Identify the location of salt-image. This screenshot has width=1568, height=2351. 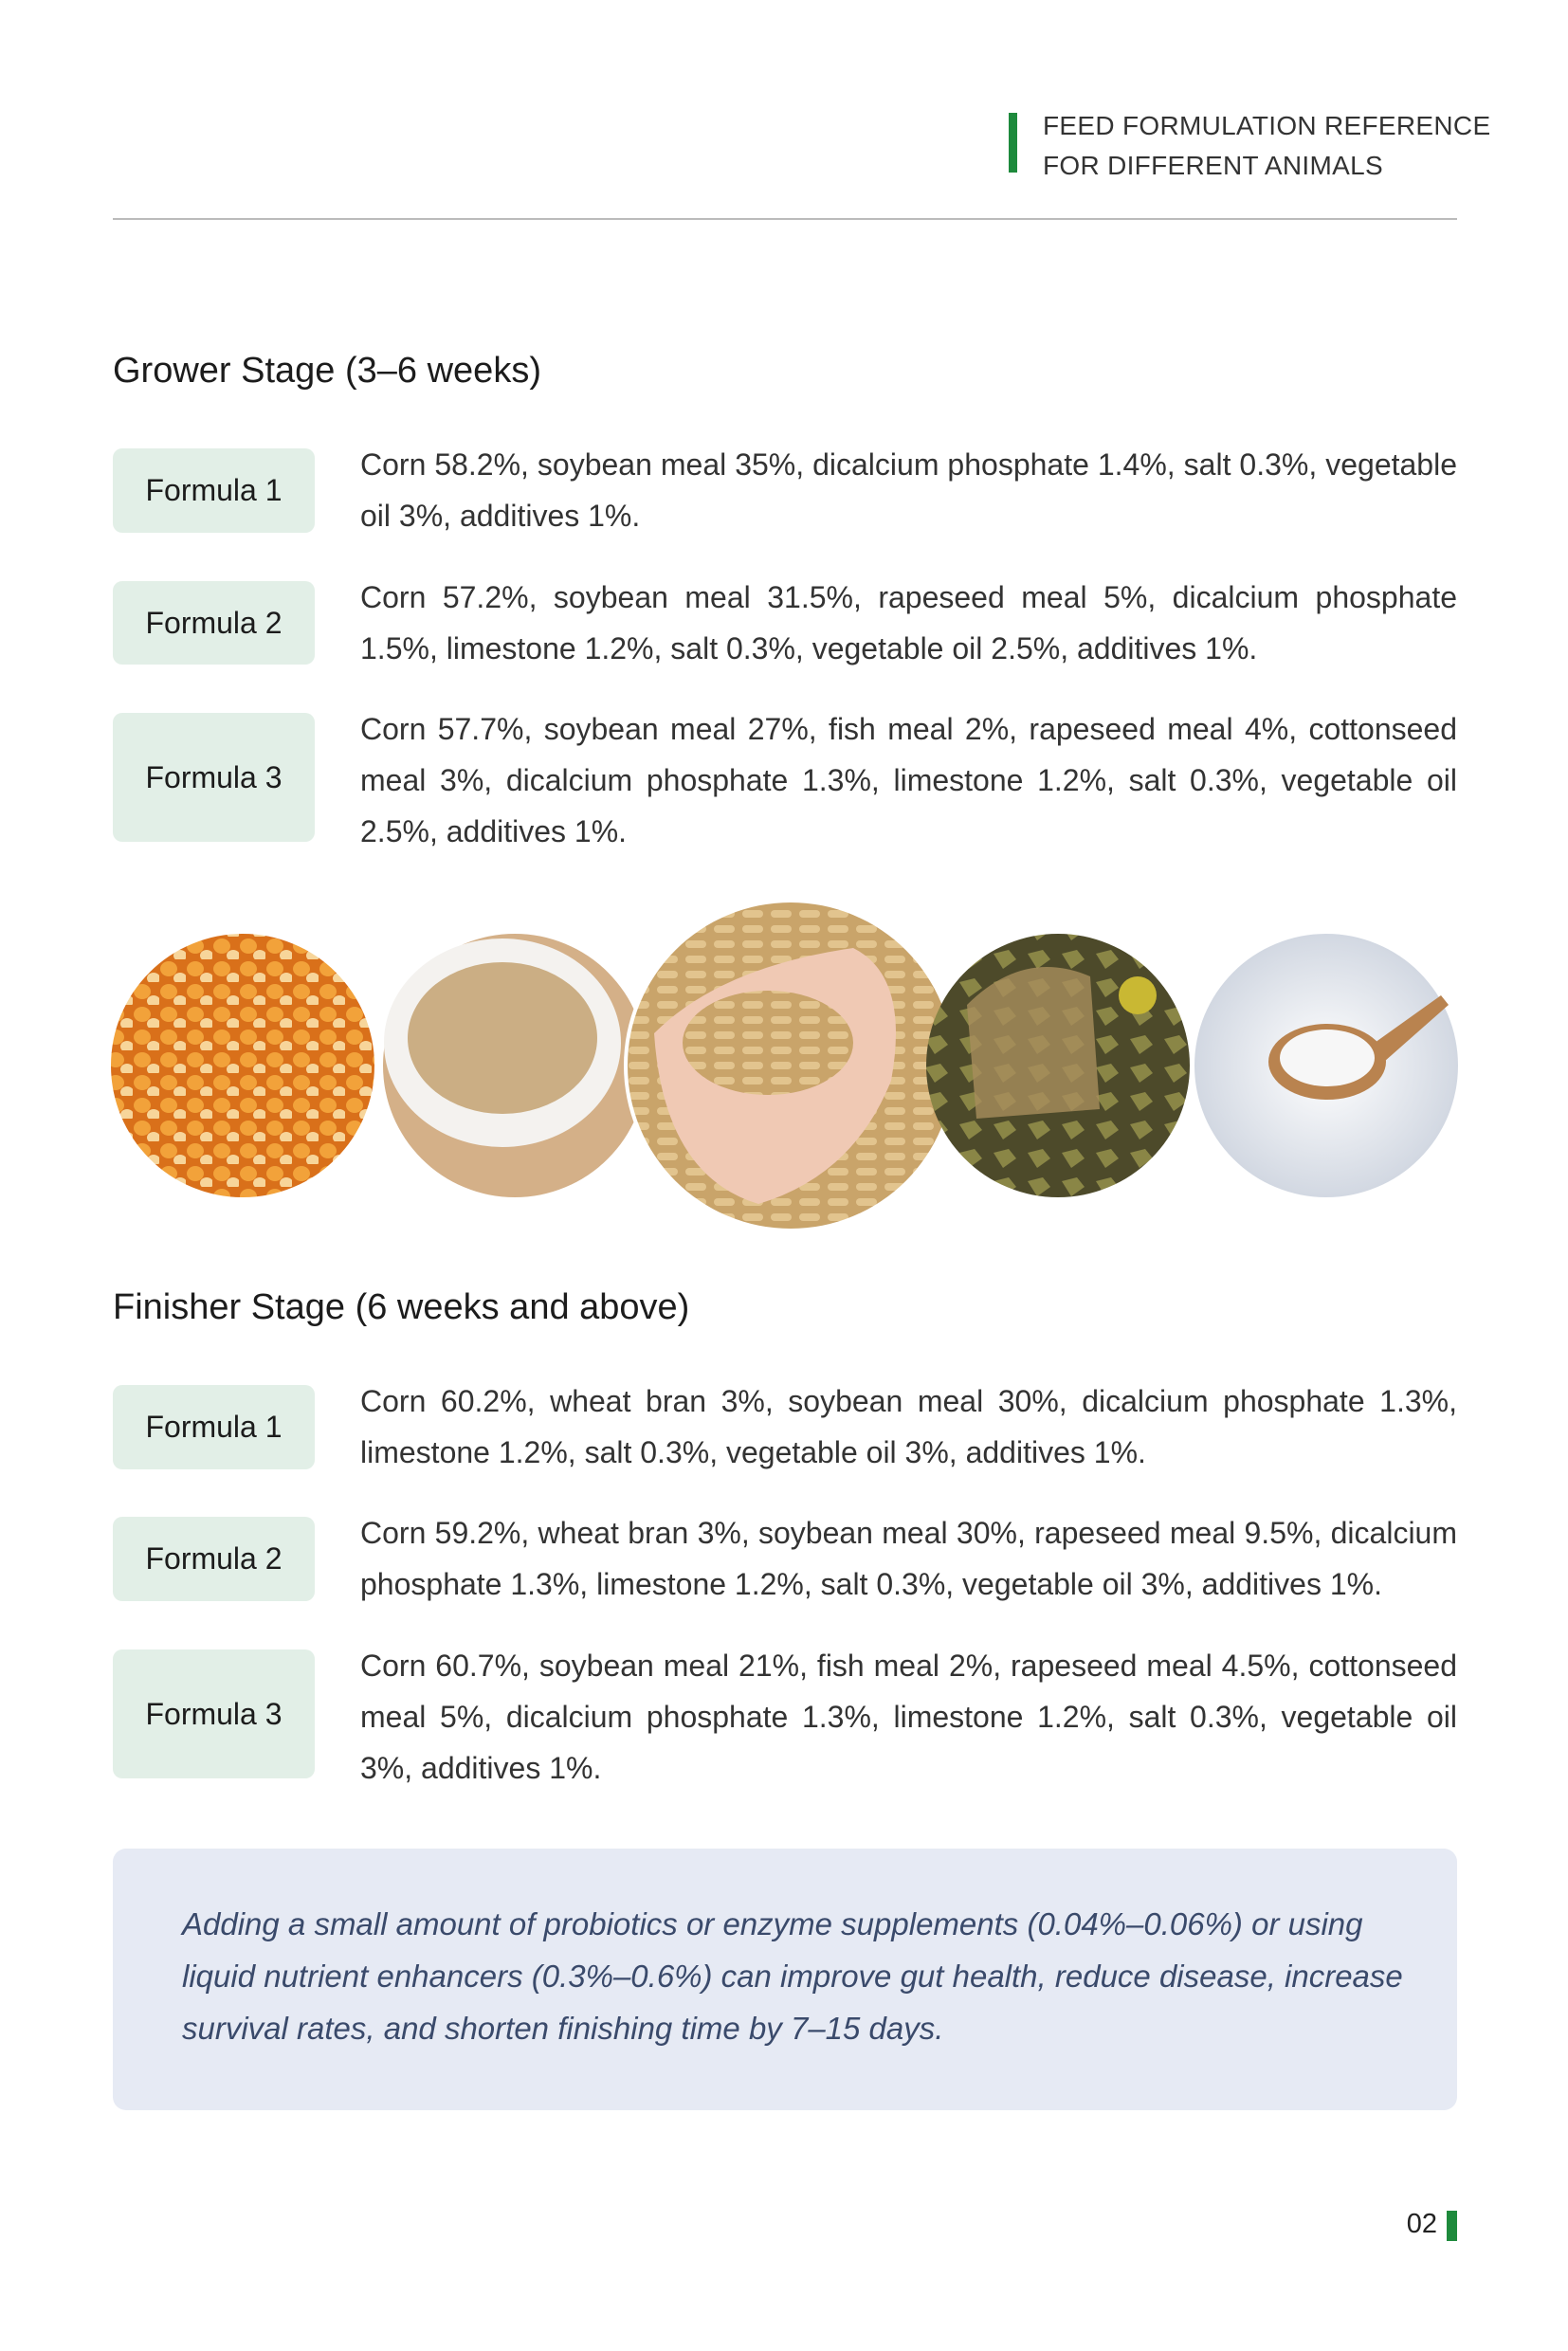
(1326, 1066).